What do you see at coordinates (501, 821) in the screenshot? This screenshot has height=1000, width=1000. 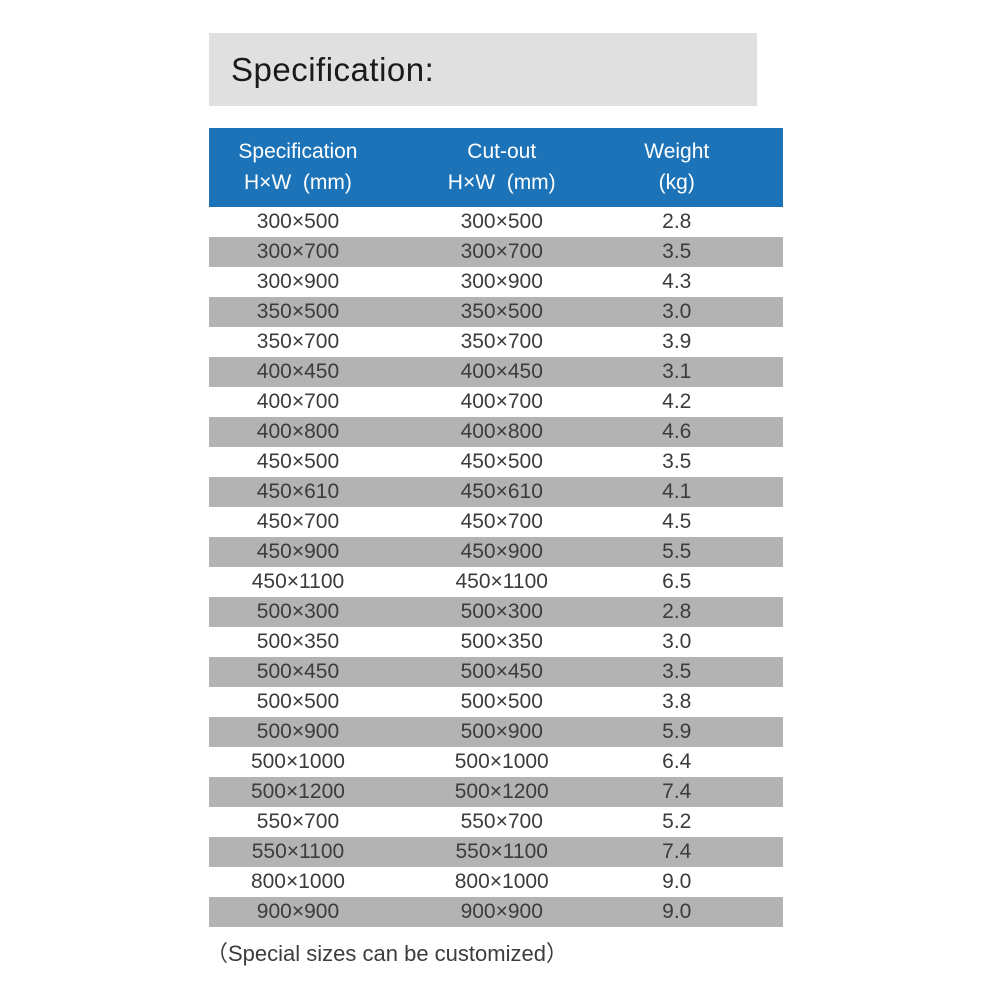 I see `cell-cutout: 550×700` at bounding box center [501, 821].